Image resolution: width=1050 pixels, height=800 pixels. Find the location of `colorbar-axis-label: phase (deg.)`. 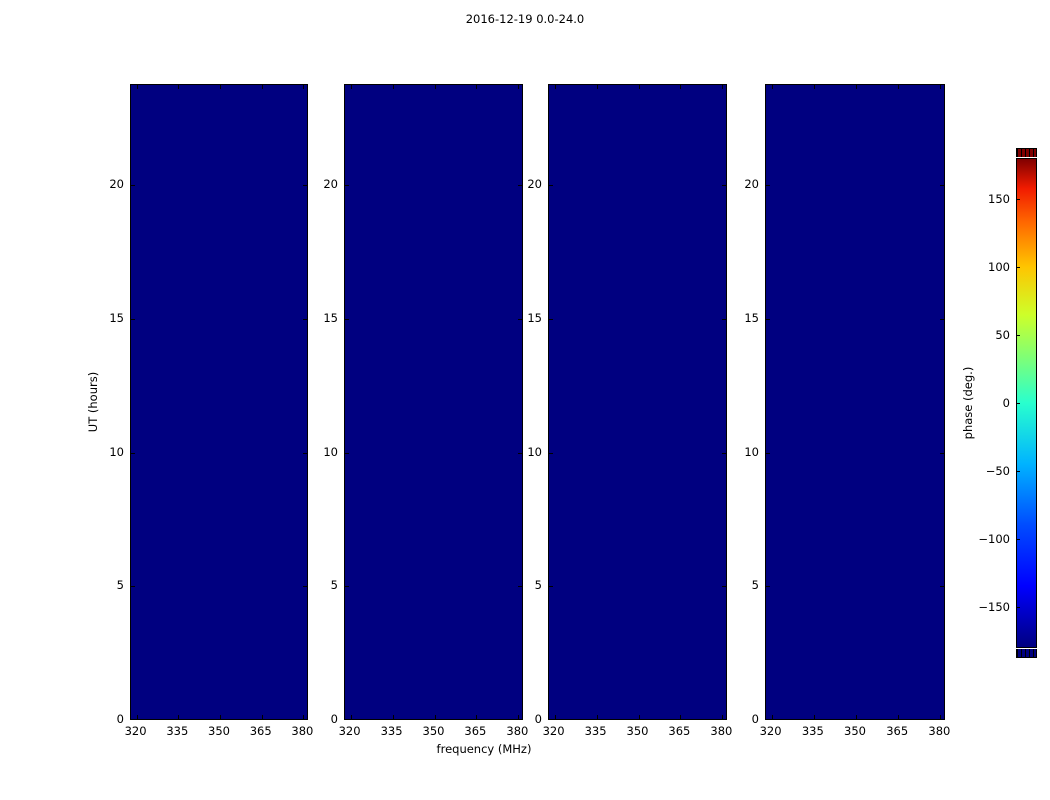

colorbar-axis-label: phase (deg.) is located at coordinates (968, 403).